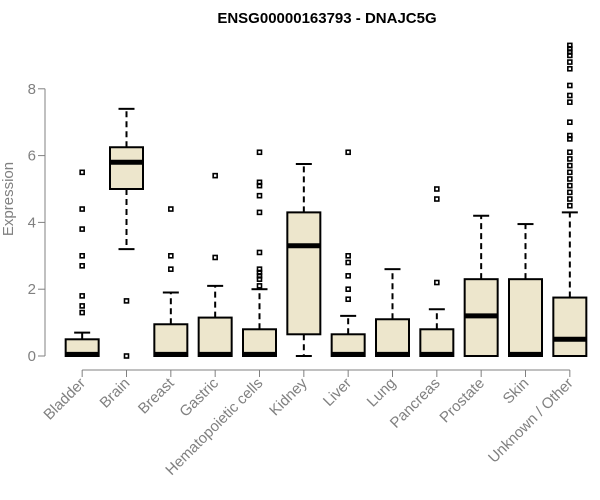  I want to click on x-tick-label: Bladder, so click(64, 399).